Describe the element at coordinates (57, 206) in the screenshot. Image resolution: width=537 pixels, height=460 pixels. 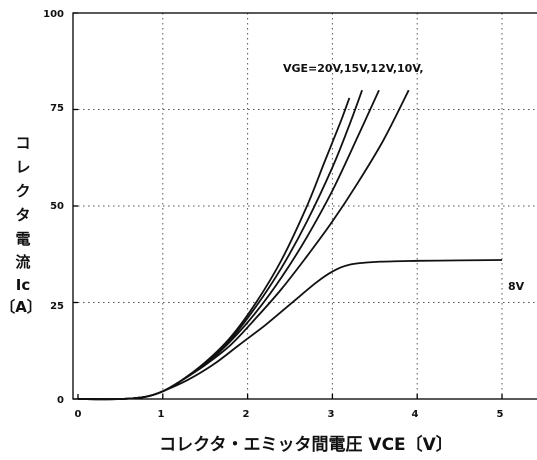
I see `y-tick-50: 50` at that location.